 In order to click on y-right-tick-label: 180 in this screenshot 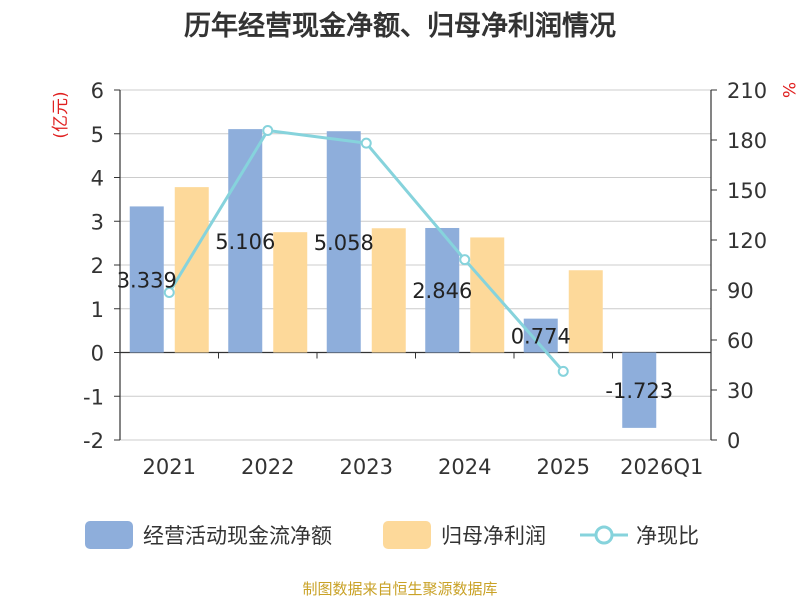, I will do `click(747, 141)`.